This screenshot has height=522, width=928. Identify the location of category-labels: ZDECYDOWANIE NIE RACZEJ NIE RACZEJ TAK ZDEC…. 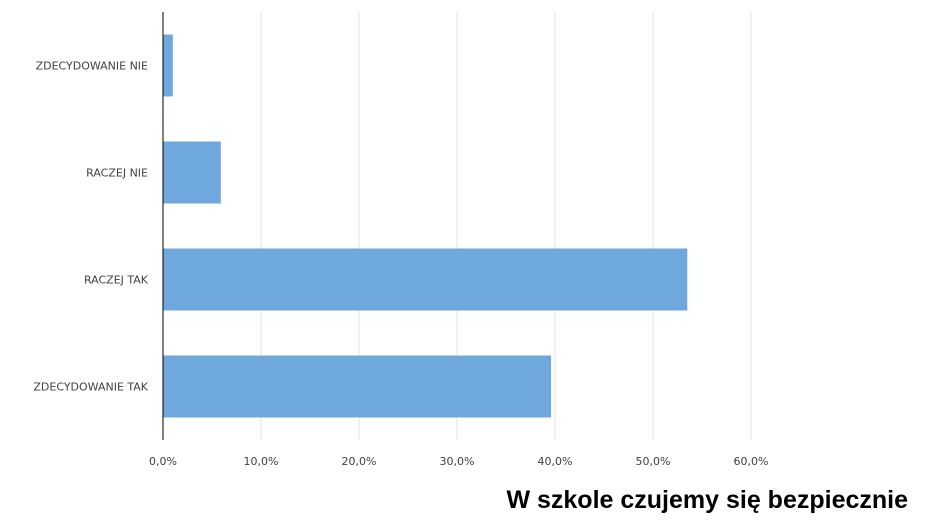
(90, 227).